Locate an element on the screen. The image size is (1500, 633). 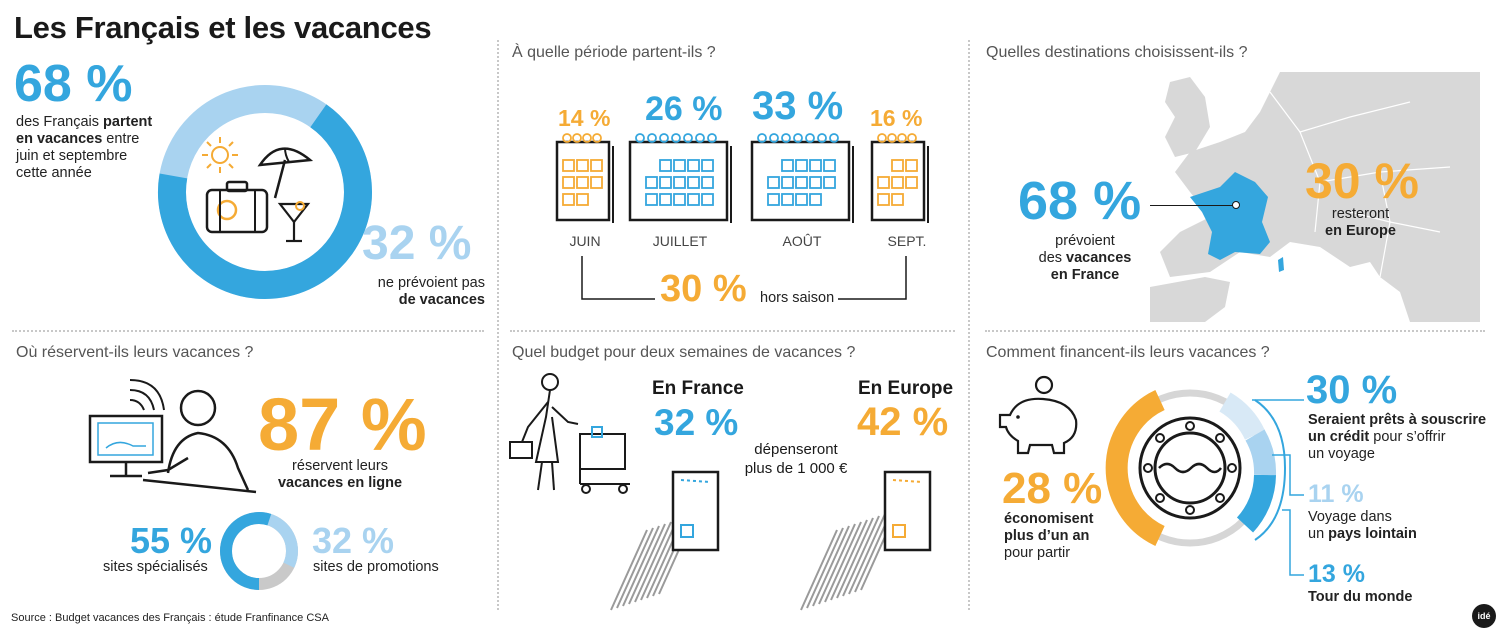
off-season-bracket is located at coordinates (744, 278).